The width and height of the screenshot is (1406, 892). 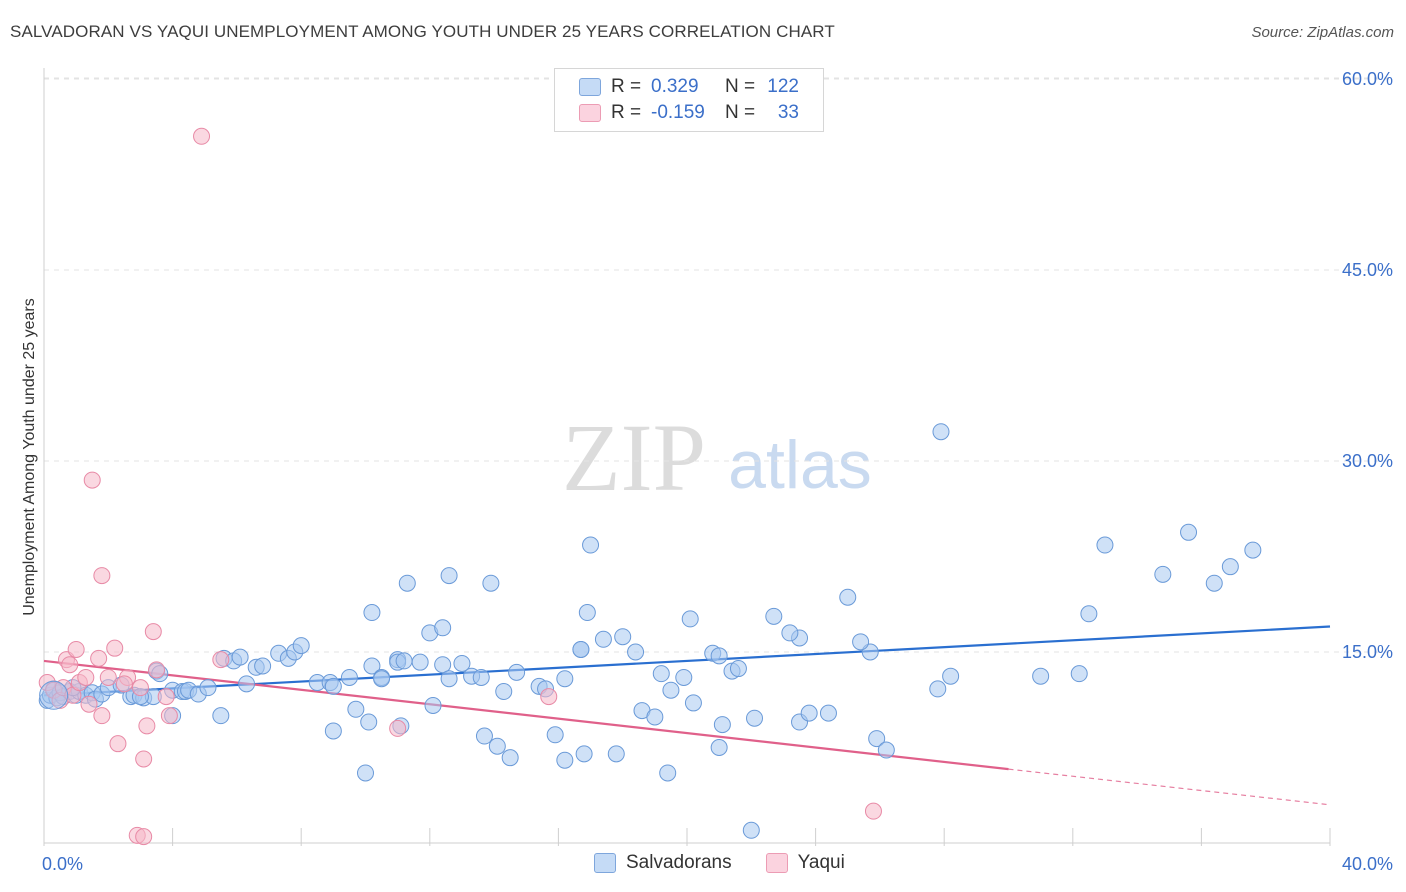 I want to click on legend-swatch-blue, so click(x=605, y=863).